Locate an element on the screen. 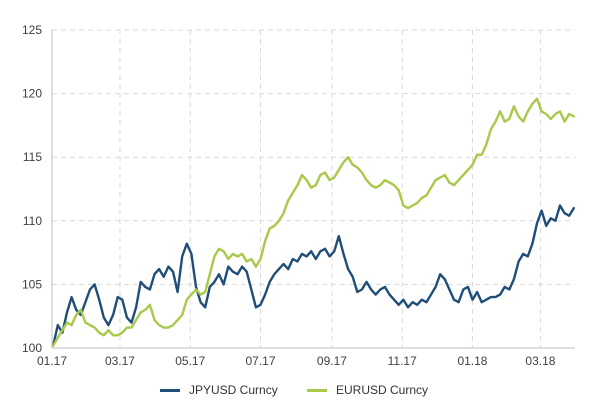  legend-label-jpyusd: JPYUSD Curncy is located at coordinates (233, 390).